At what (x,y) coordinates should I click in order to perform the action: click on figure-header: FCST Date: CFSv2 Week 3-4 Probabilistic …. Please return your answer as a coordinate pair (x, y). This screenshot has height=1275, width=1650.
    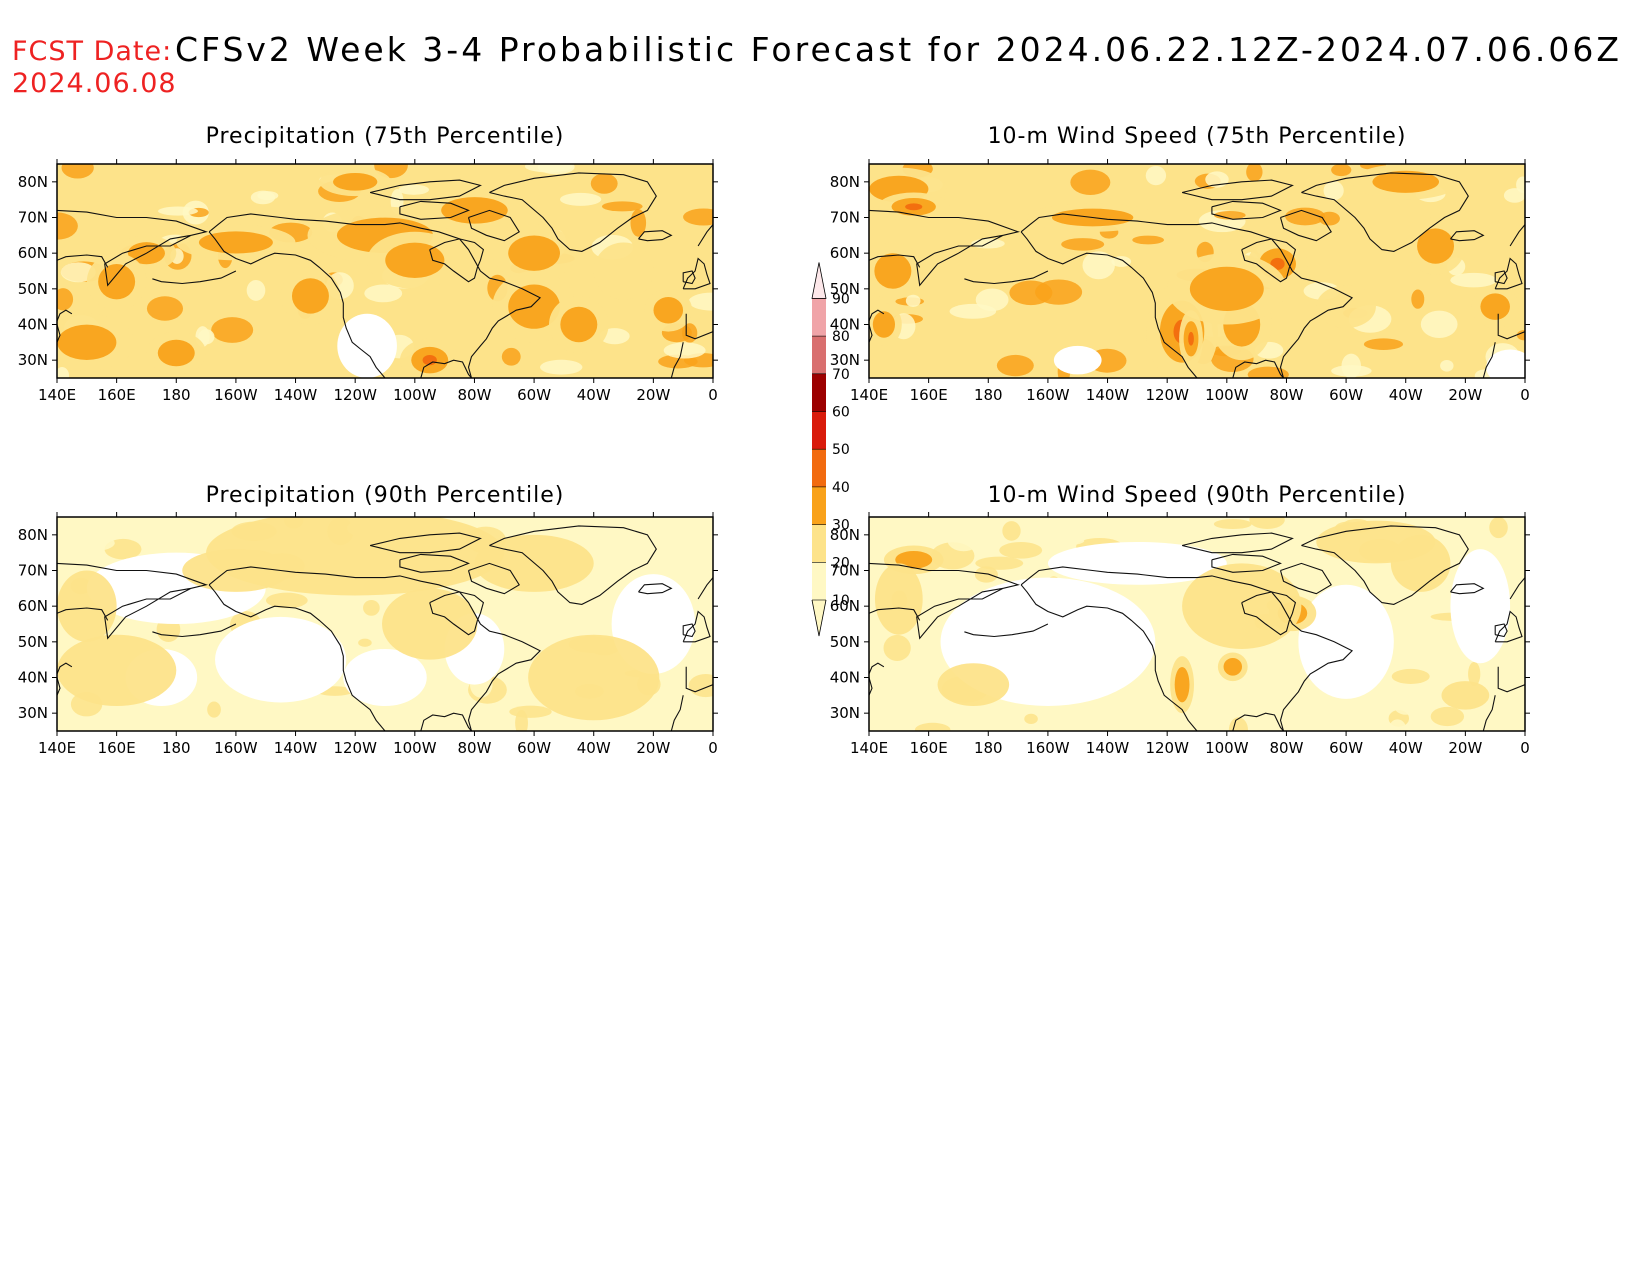
    Looking at the image, I should click on (827, 65).